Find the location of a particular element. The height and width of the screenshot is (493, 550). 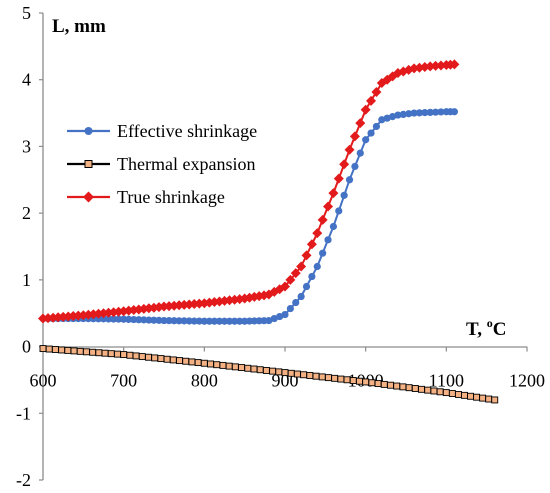

x-tick-label: 800 is located at coordinates (204, 381).